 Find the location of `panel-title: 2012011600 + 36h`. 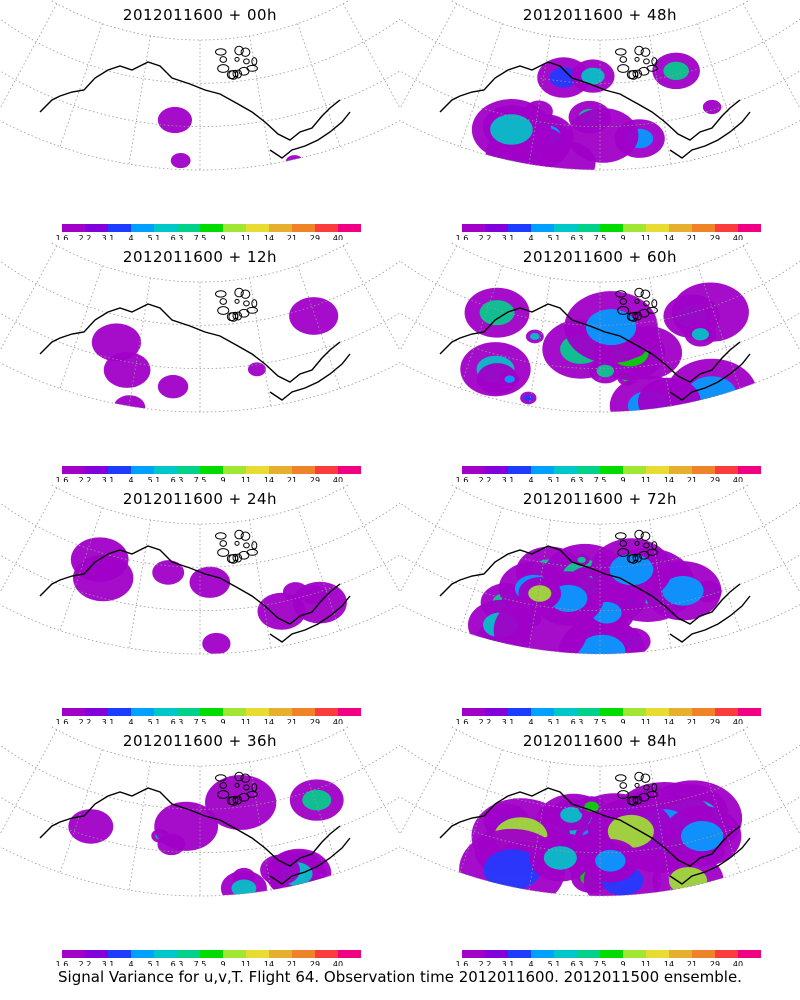

panel-title: 2012011600 + 36h is located at coordinates (200, 741).